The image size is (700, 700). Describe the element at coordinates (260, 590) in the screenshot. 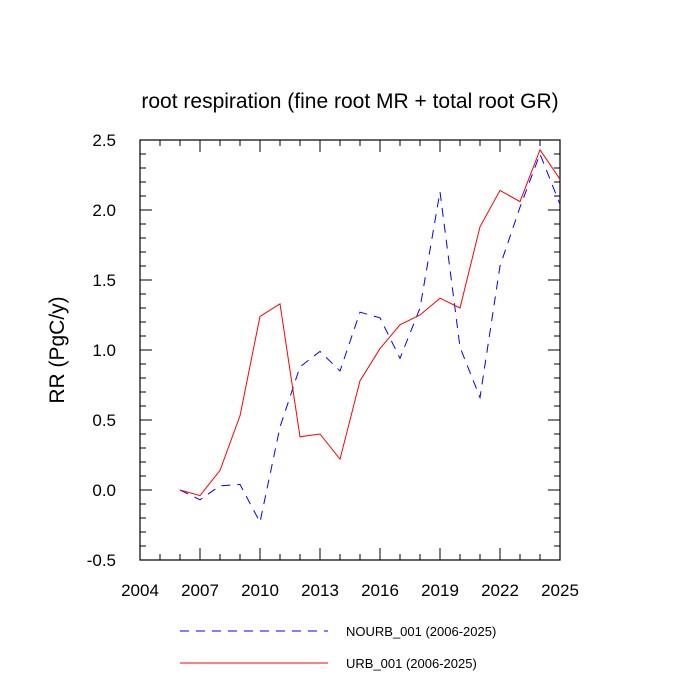

I see `x-tick-label: 2010` at that location.